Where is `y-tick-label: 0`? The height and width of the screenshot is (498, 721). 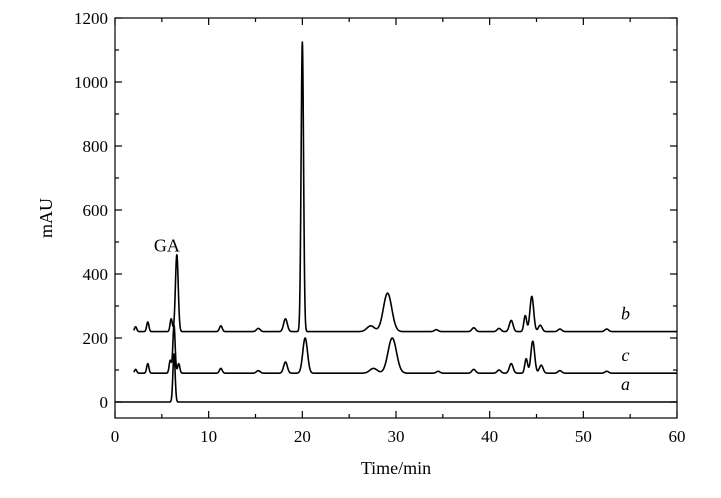
y-tick-label: 0 is located at coordinates (104, 402).